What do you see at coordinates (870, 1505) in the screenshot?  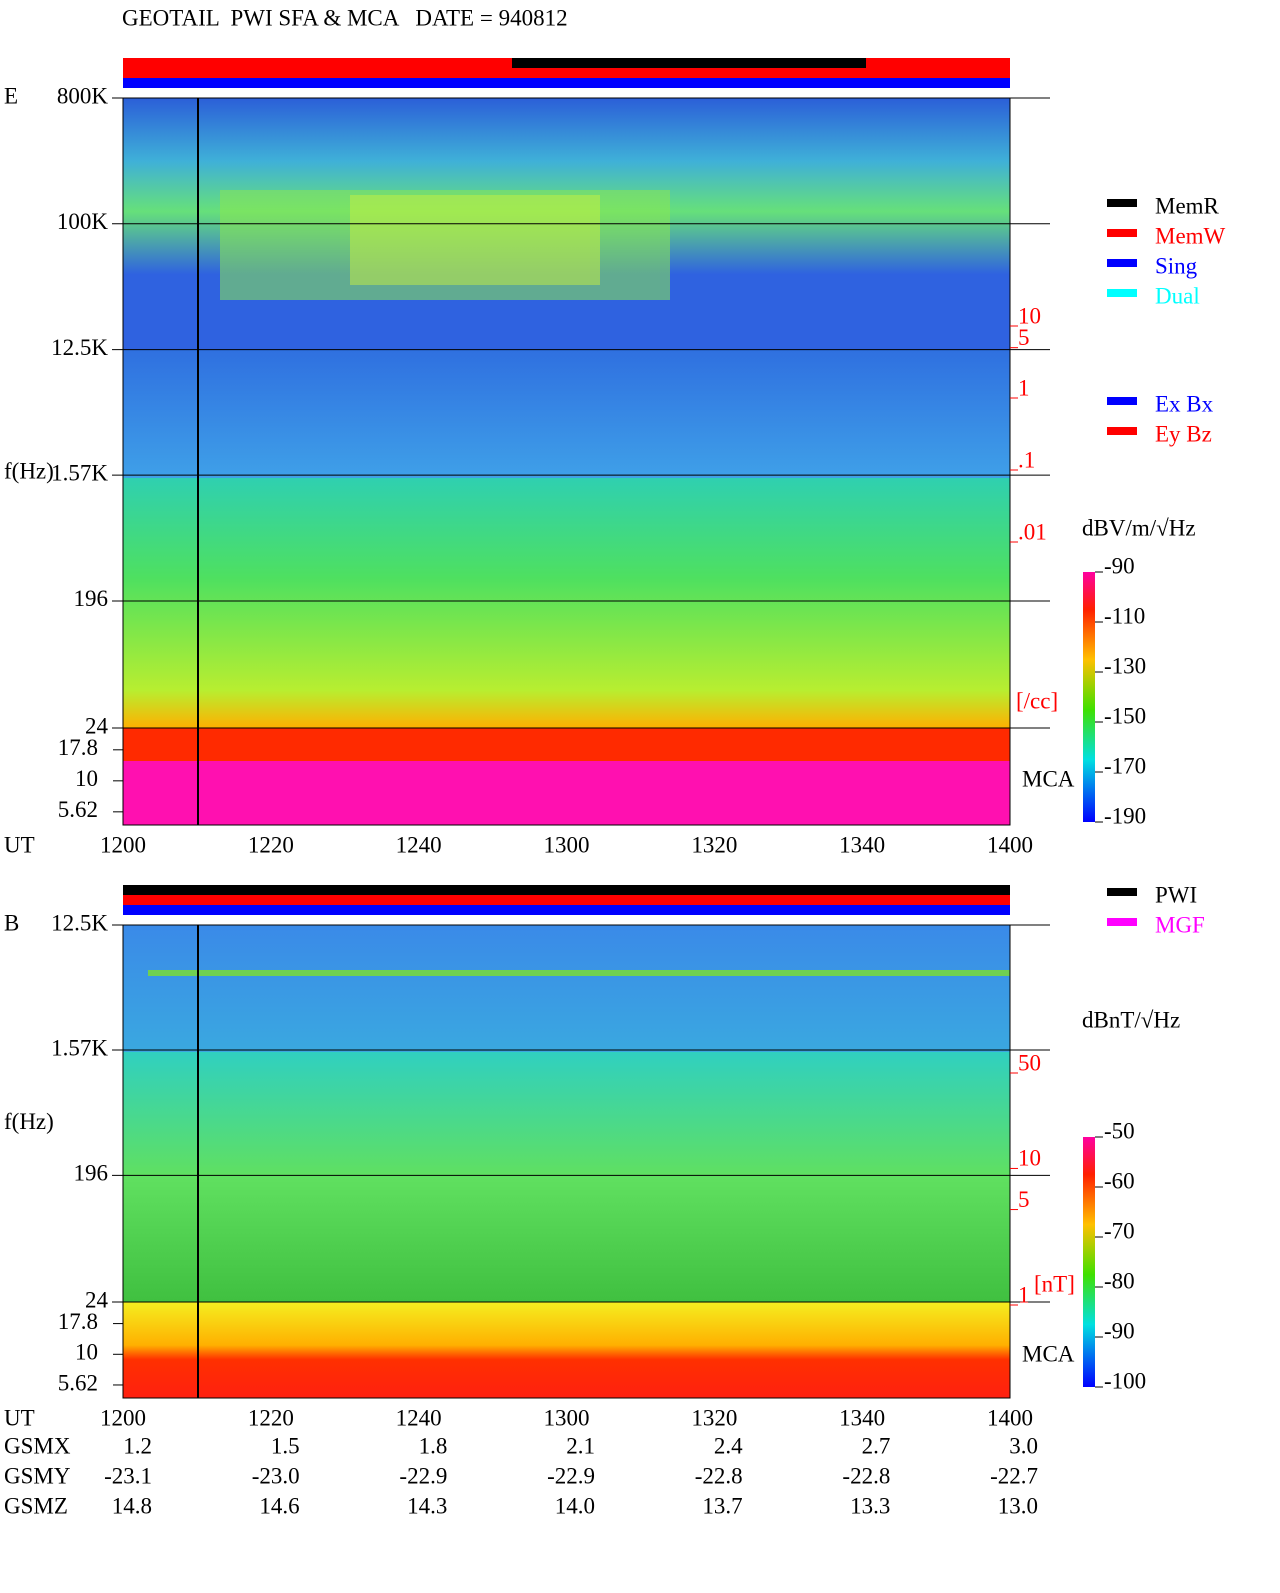 I see `orbit-value: 13.3` at bounding box center [870, 1505].